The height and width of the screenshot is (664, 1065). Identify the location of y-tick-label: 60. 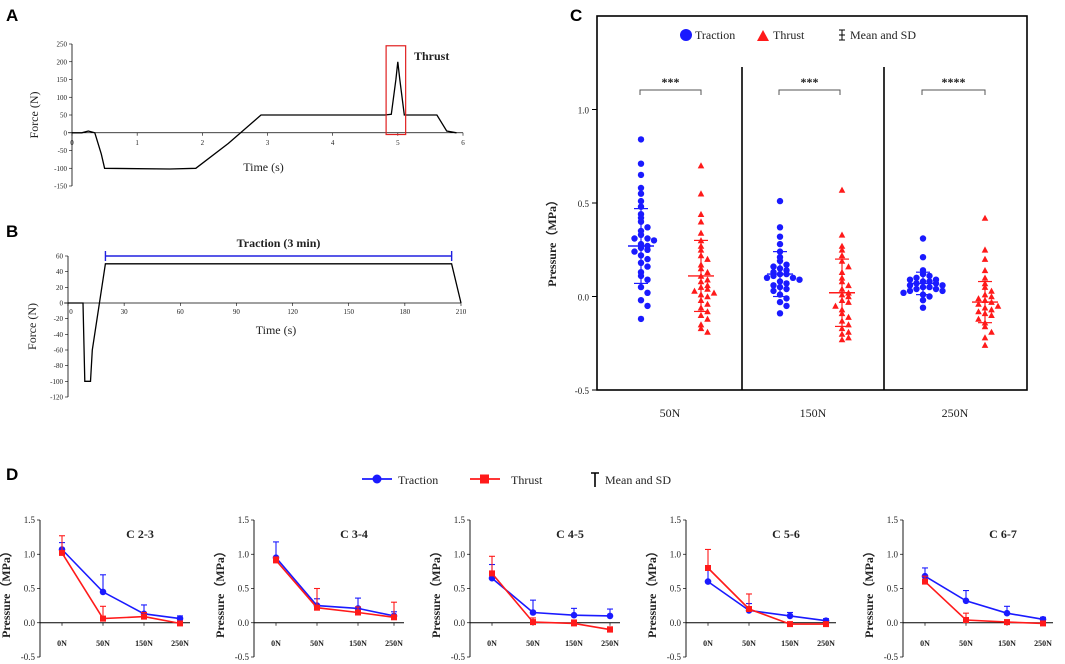
(60, 257).